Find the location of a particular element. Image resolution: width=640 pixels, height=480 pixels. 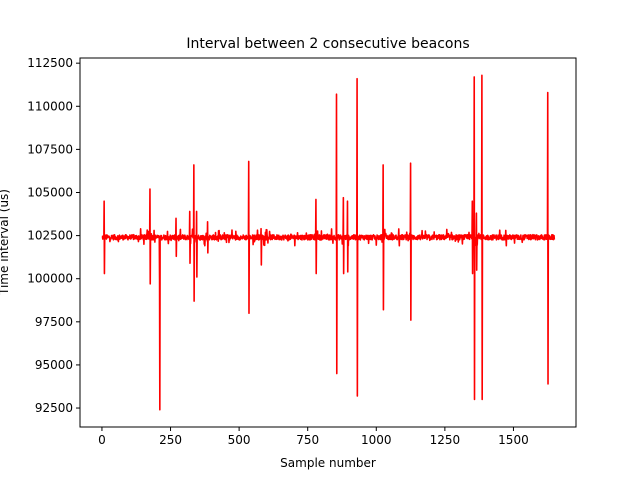

y-tick-label: 92500 is located at coordinates (54, 408).